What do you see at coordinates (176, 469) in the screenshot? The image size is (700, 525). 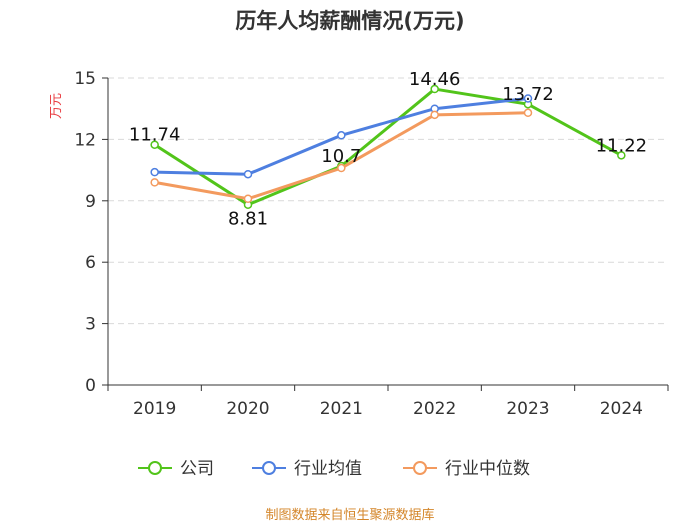 I see `legend-item-0: 公司` at bounding box center [176, 469].